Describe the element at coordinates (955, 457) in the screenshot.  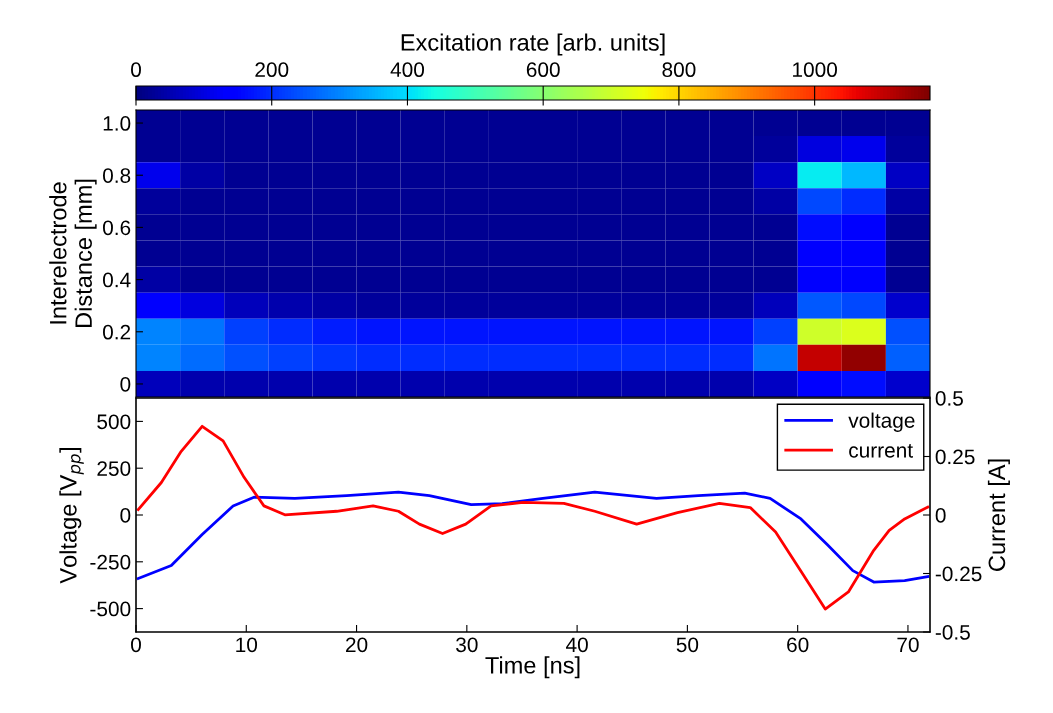
I see `y2-tick-label: 0.25` at that location.